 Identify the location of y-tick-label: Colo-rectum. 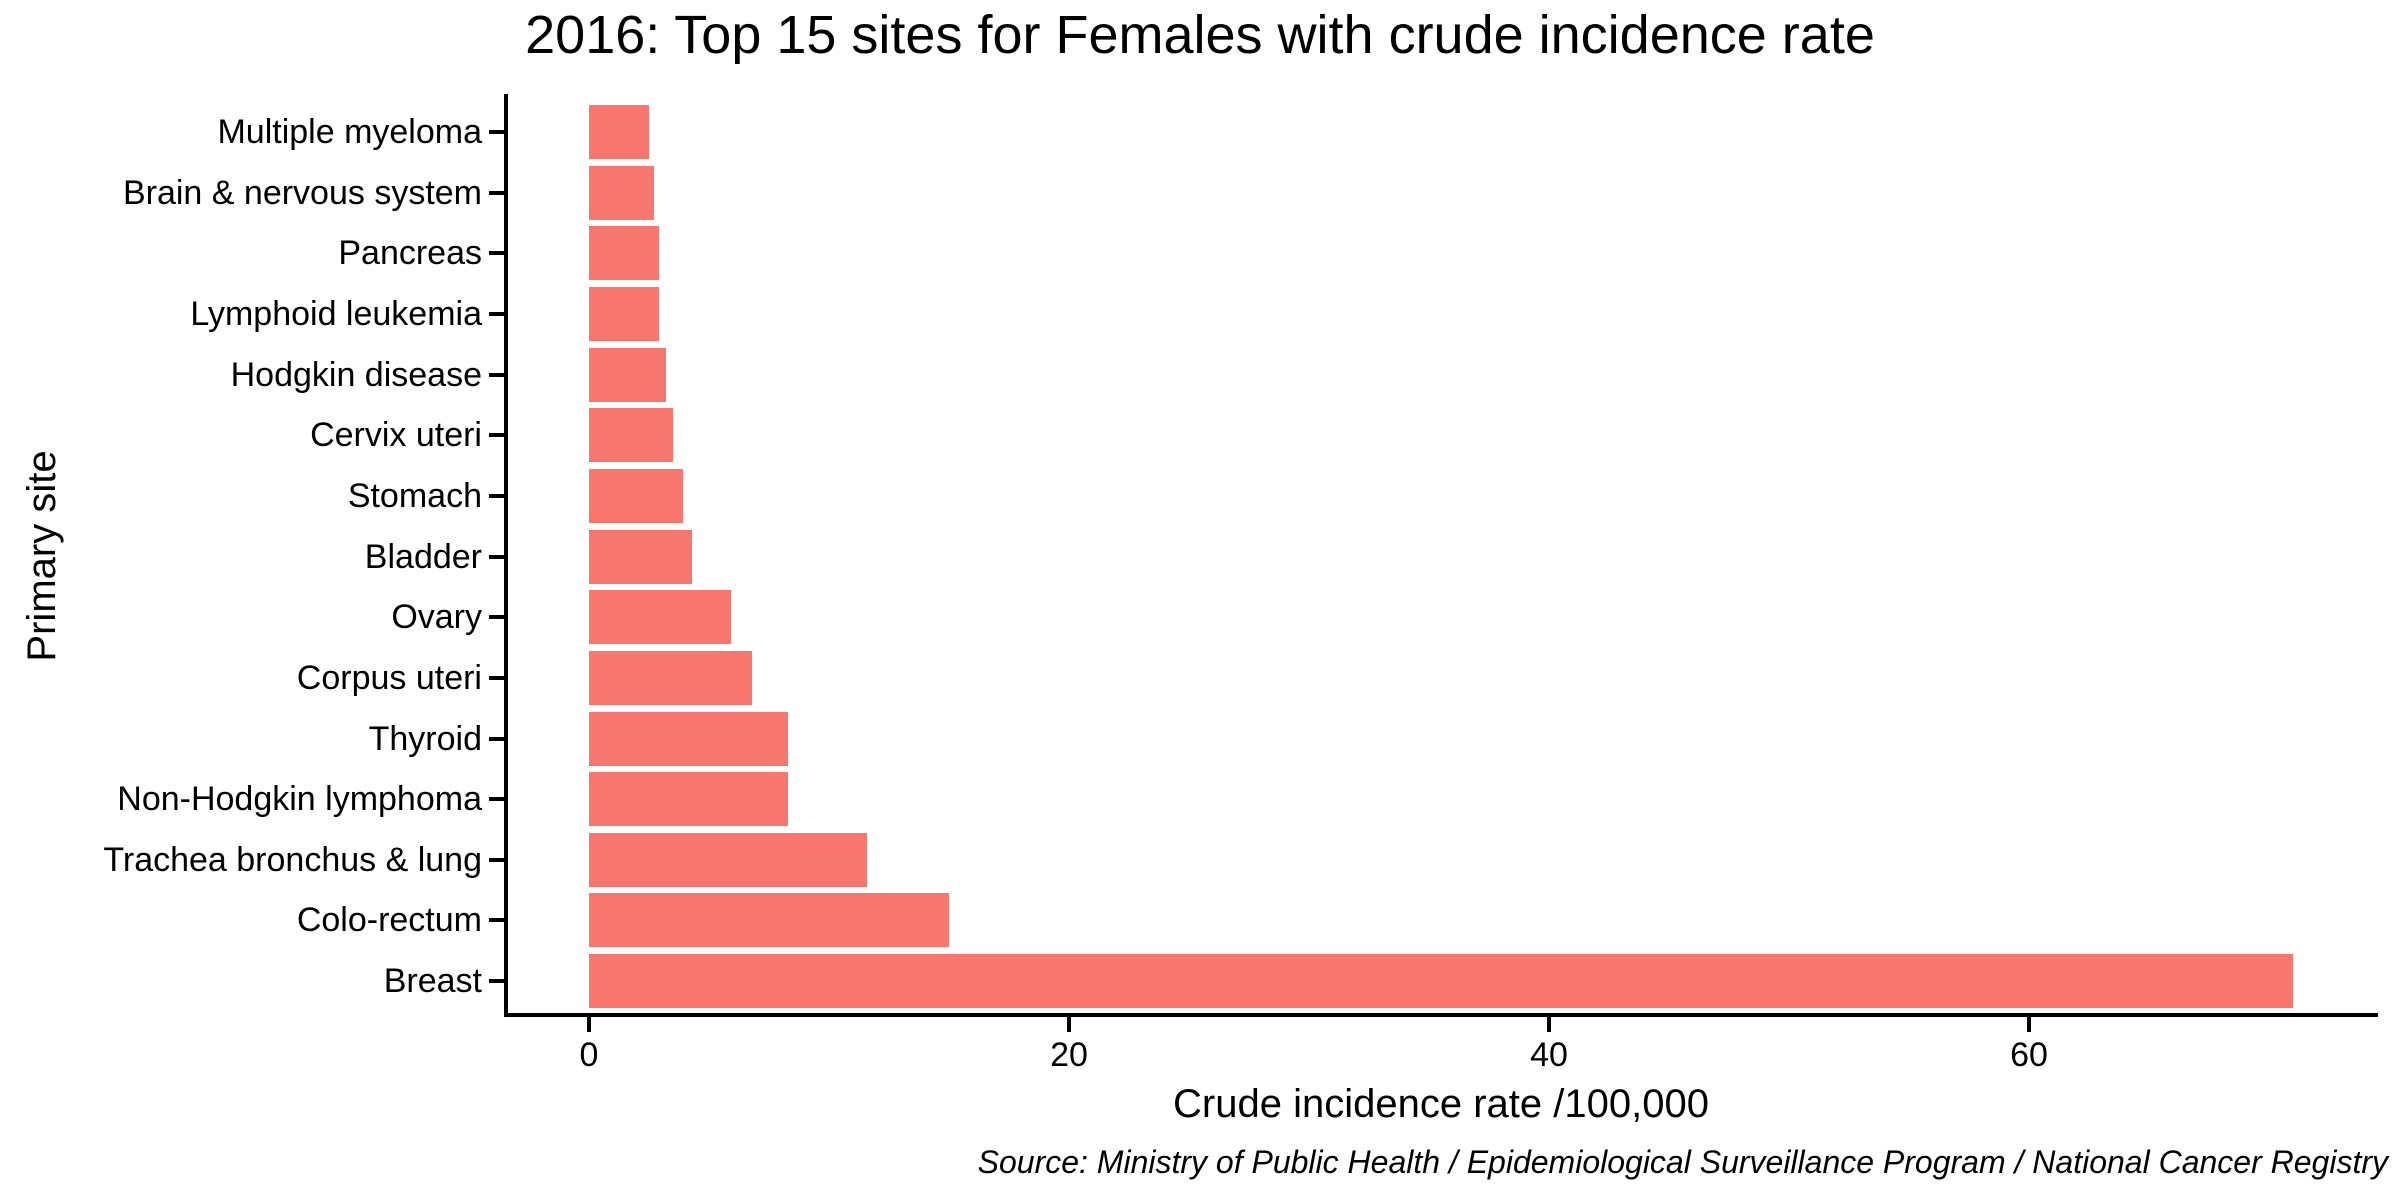
(389, 920).